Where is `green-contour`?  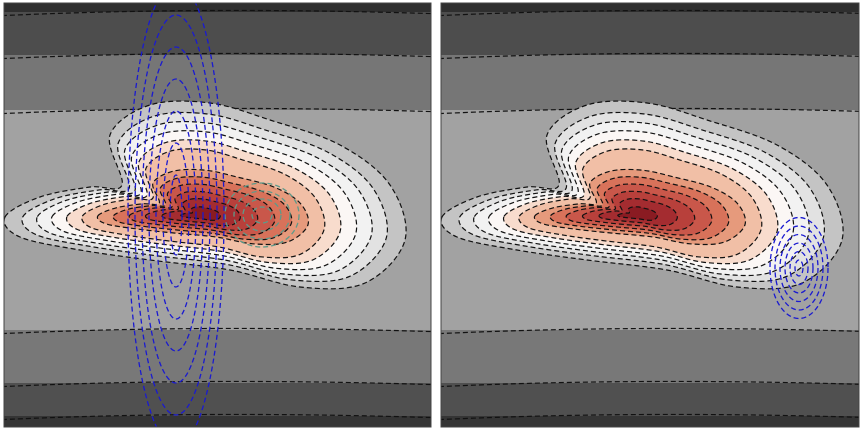
green-contour is located at coordinates (262, 215).